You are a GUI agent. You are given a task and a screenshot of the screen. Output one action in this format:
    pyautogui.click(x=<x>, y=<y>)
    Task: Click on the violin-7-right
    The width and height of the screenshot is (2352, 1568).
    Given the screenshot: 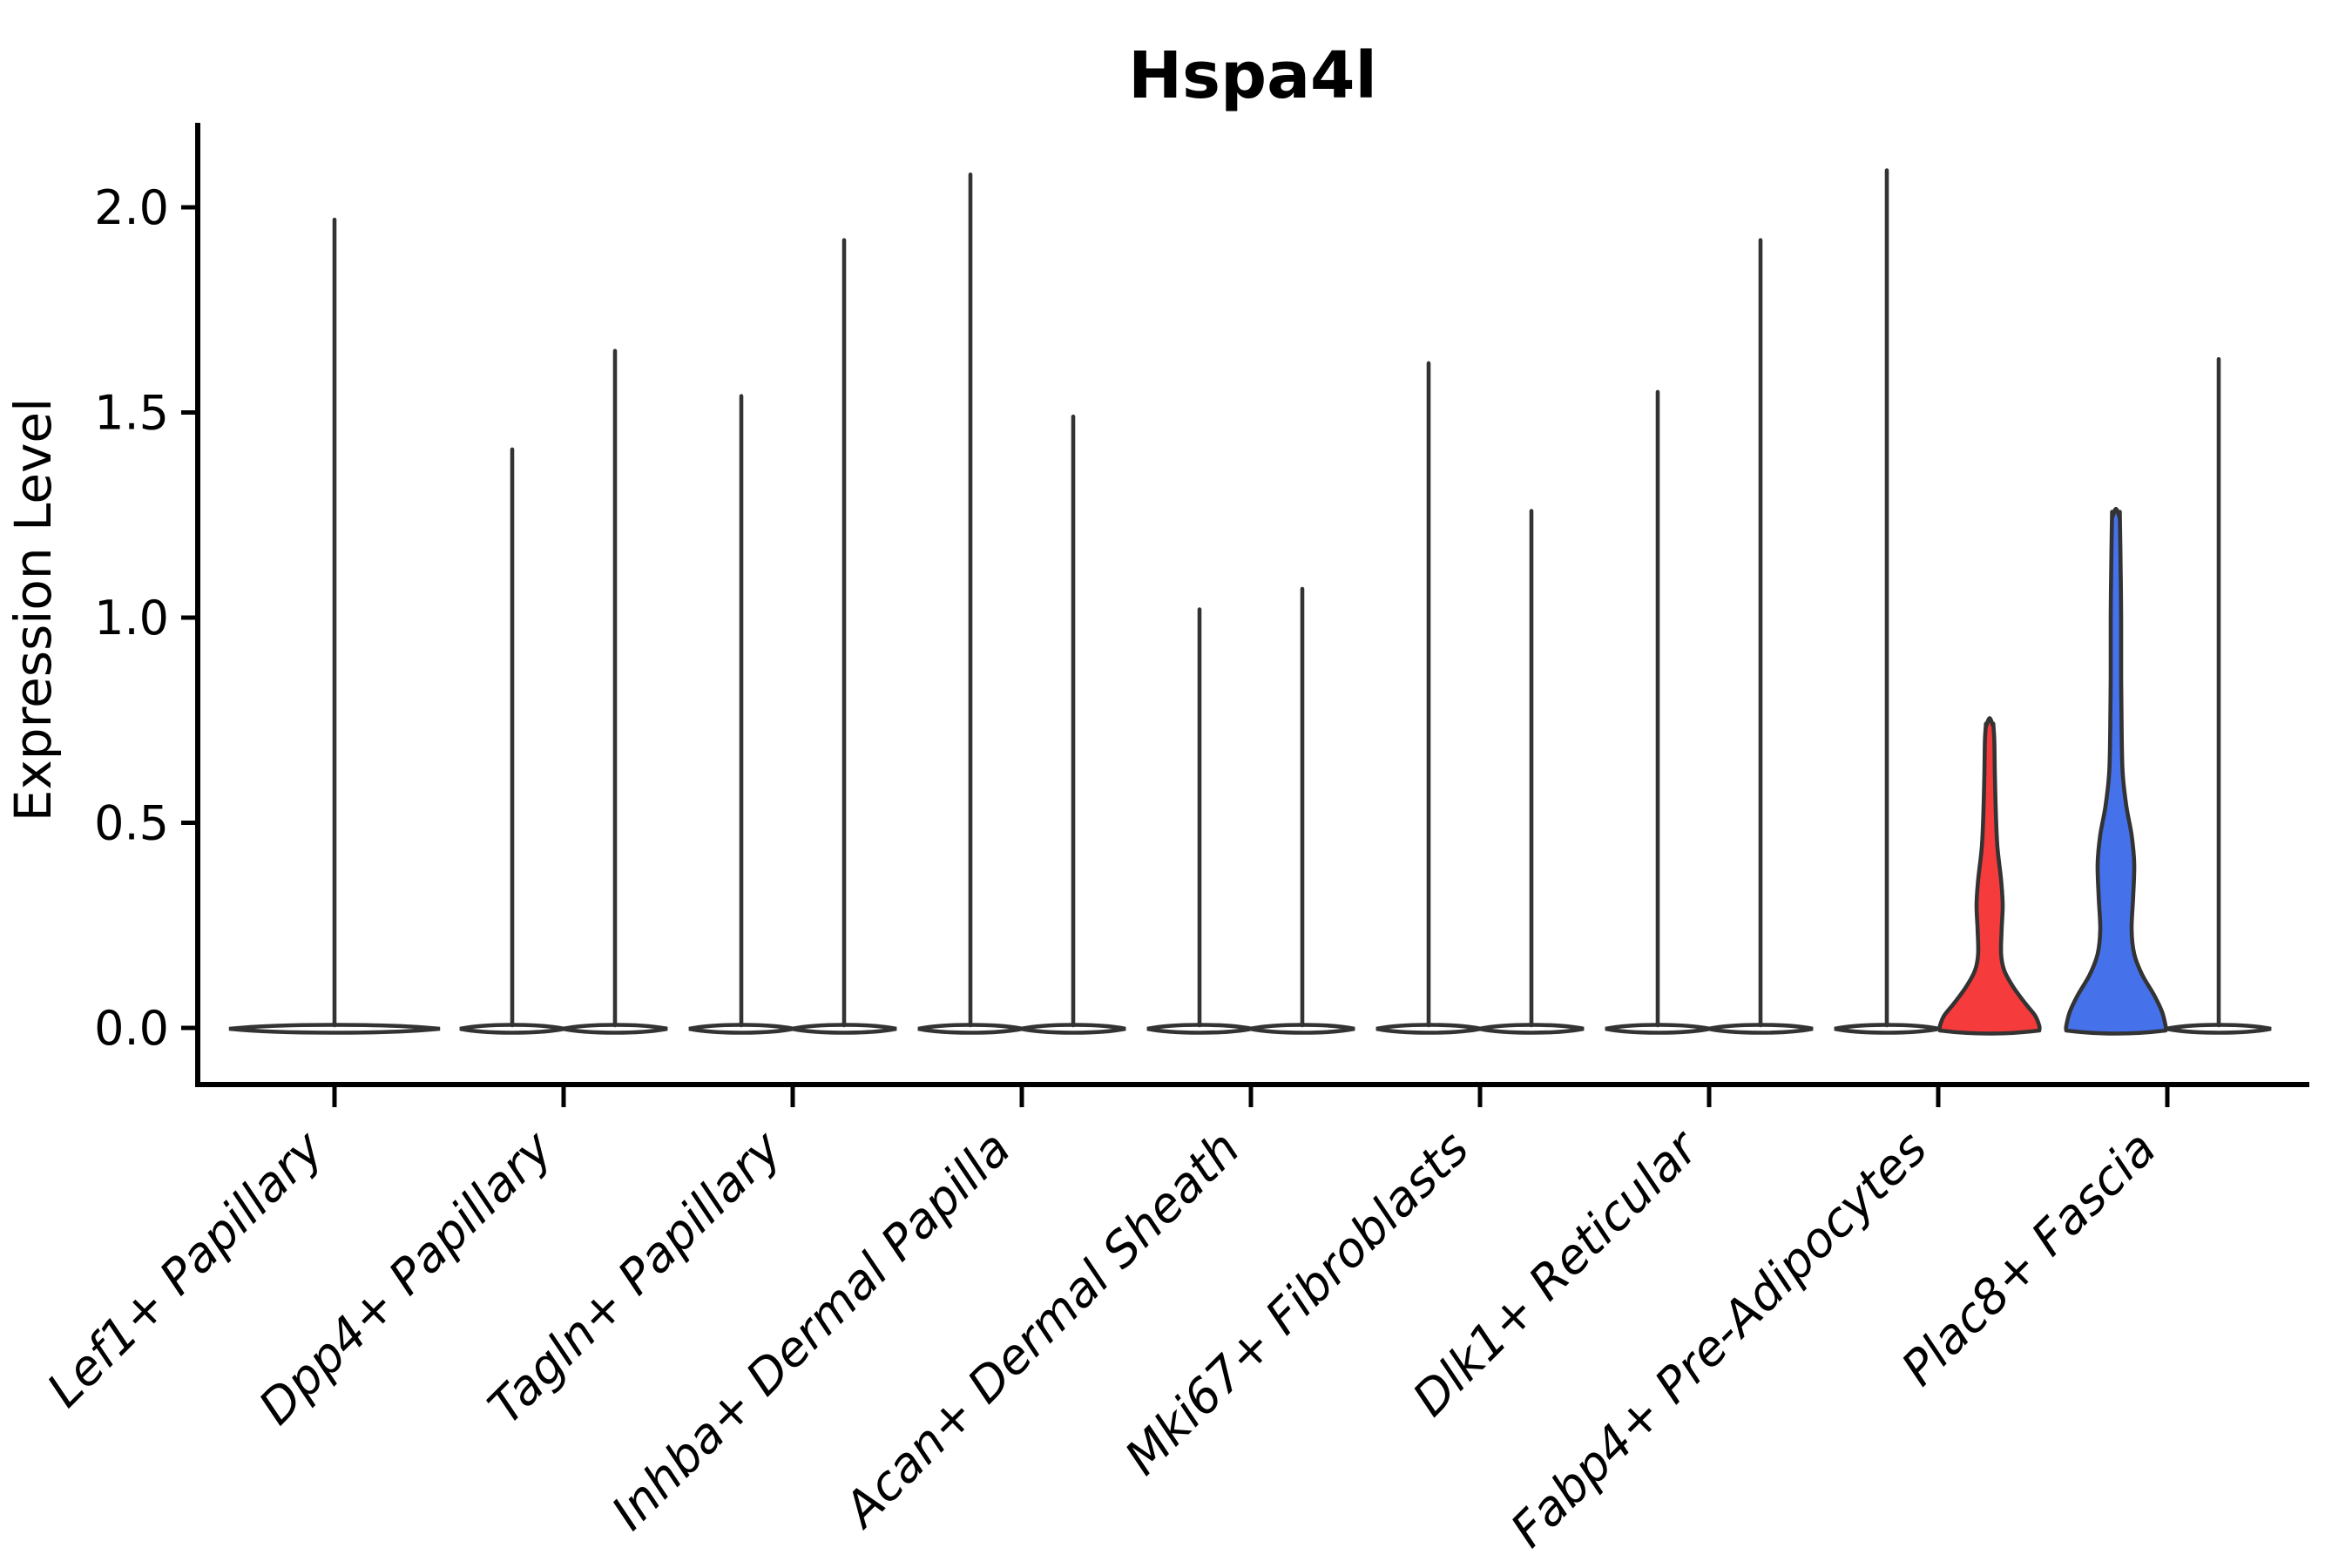 What is the action you would take?
    pyautogui.click(x=1990, y=876)
    